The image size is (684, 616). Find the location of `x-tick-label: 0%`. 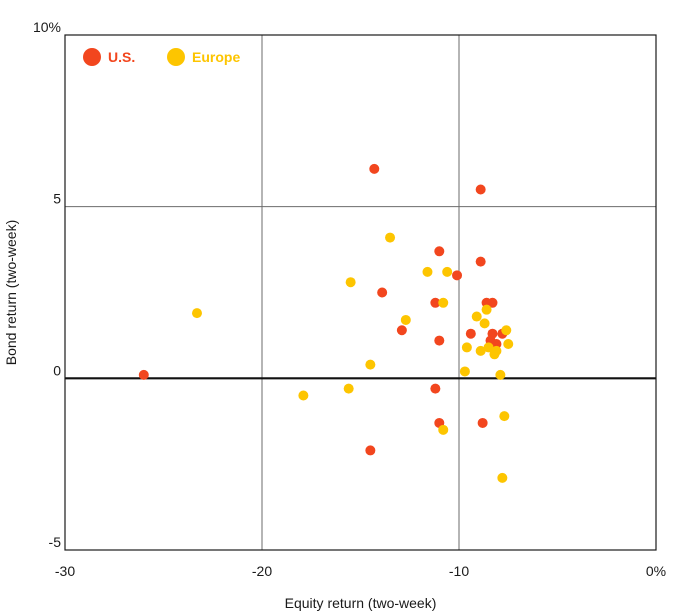

x-tick-label: 0% is located at coordinates (656, 571).